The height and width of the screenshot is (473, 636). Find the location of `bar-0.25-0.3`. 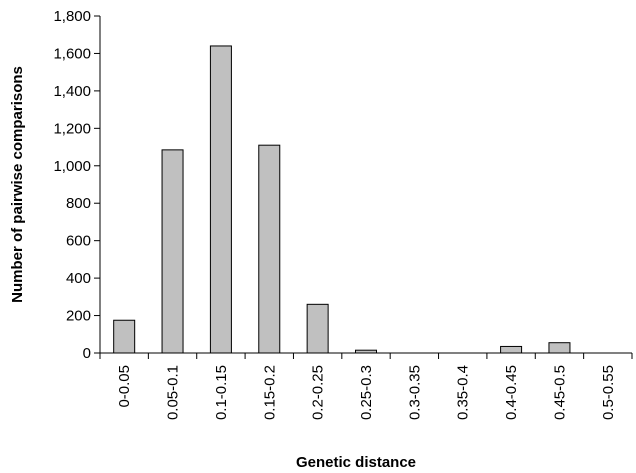

bar-0.25-0.3 is located at coordinates (366, 351).